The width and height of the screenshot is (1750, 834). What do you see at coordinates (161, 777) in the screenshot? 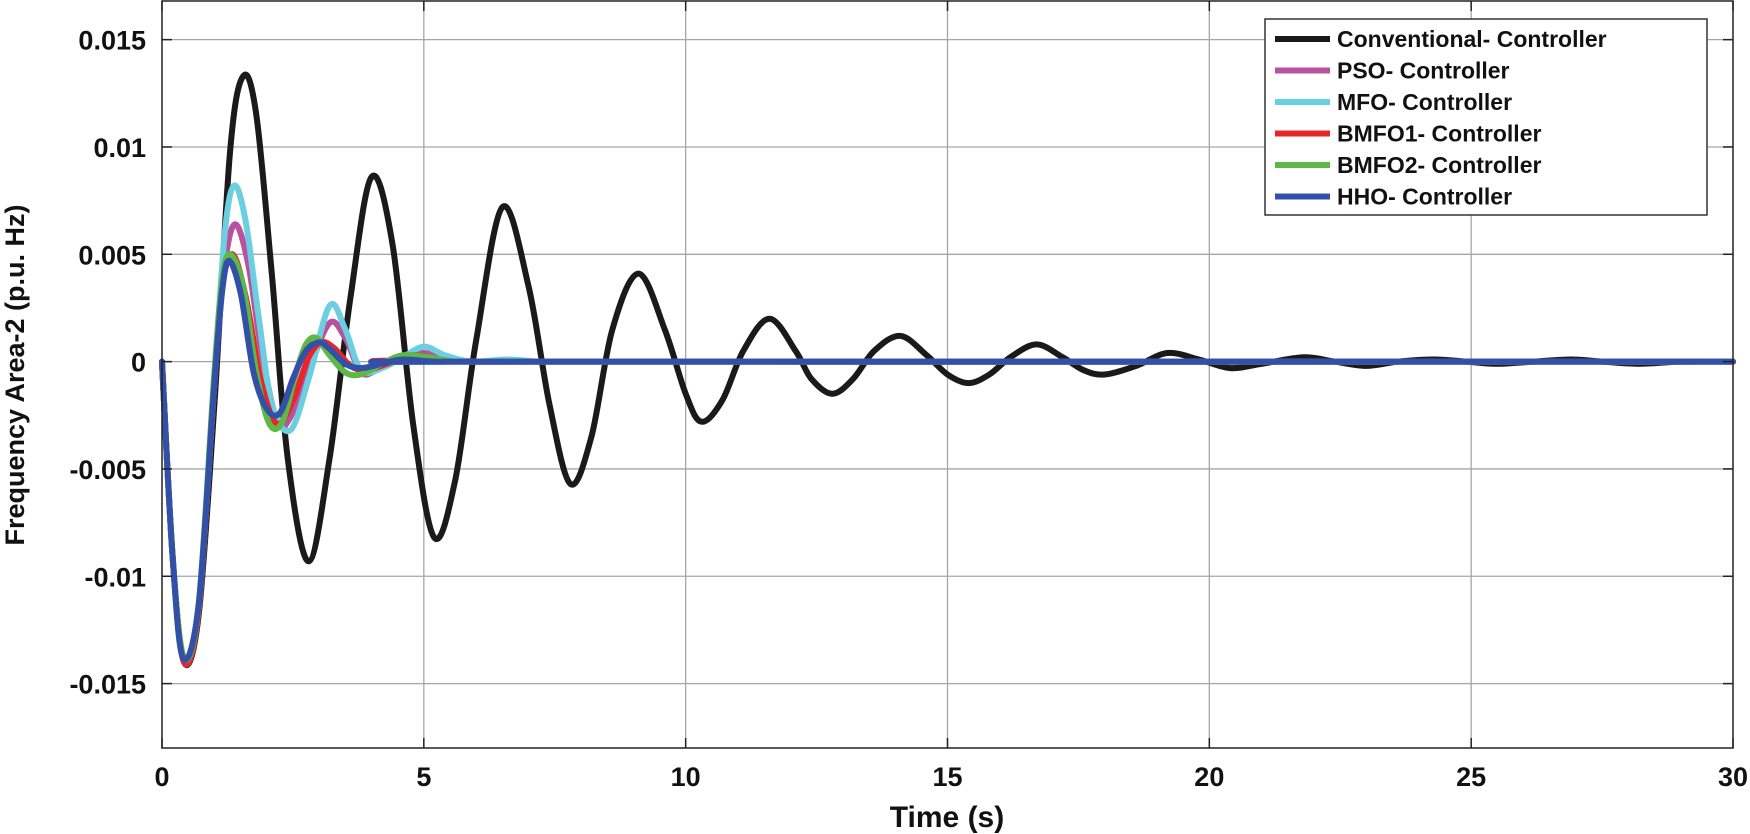
I see `x-tick-label: 0` at bounding box center [161, 777].